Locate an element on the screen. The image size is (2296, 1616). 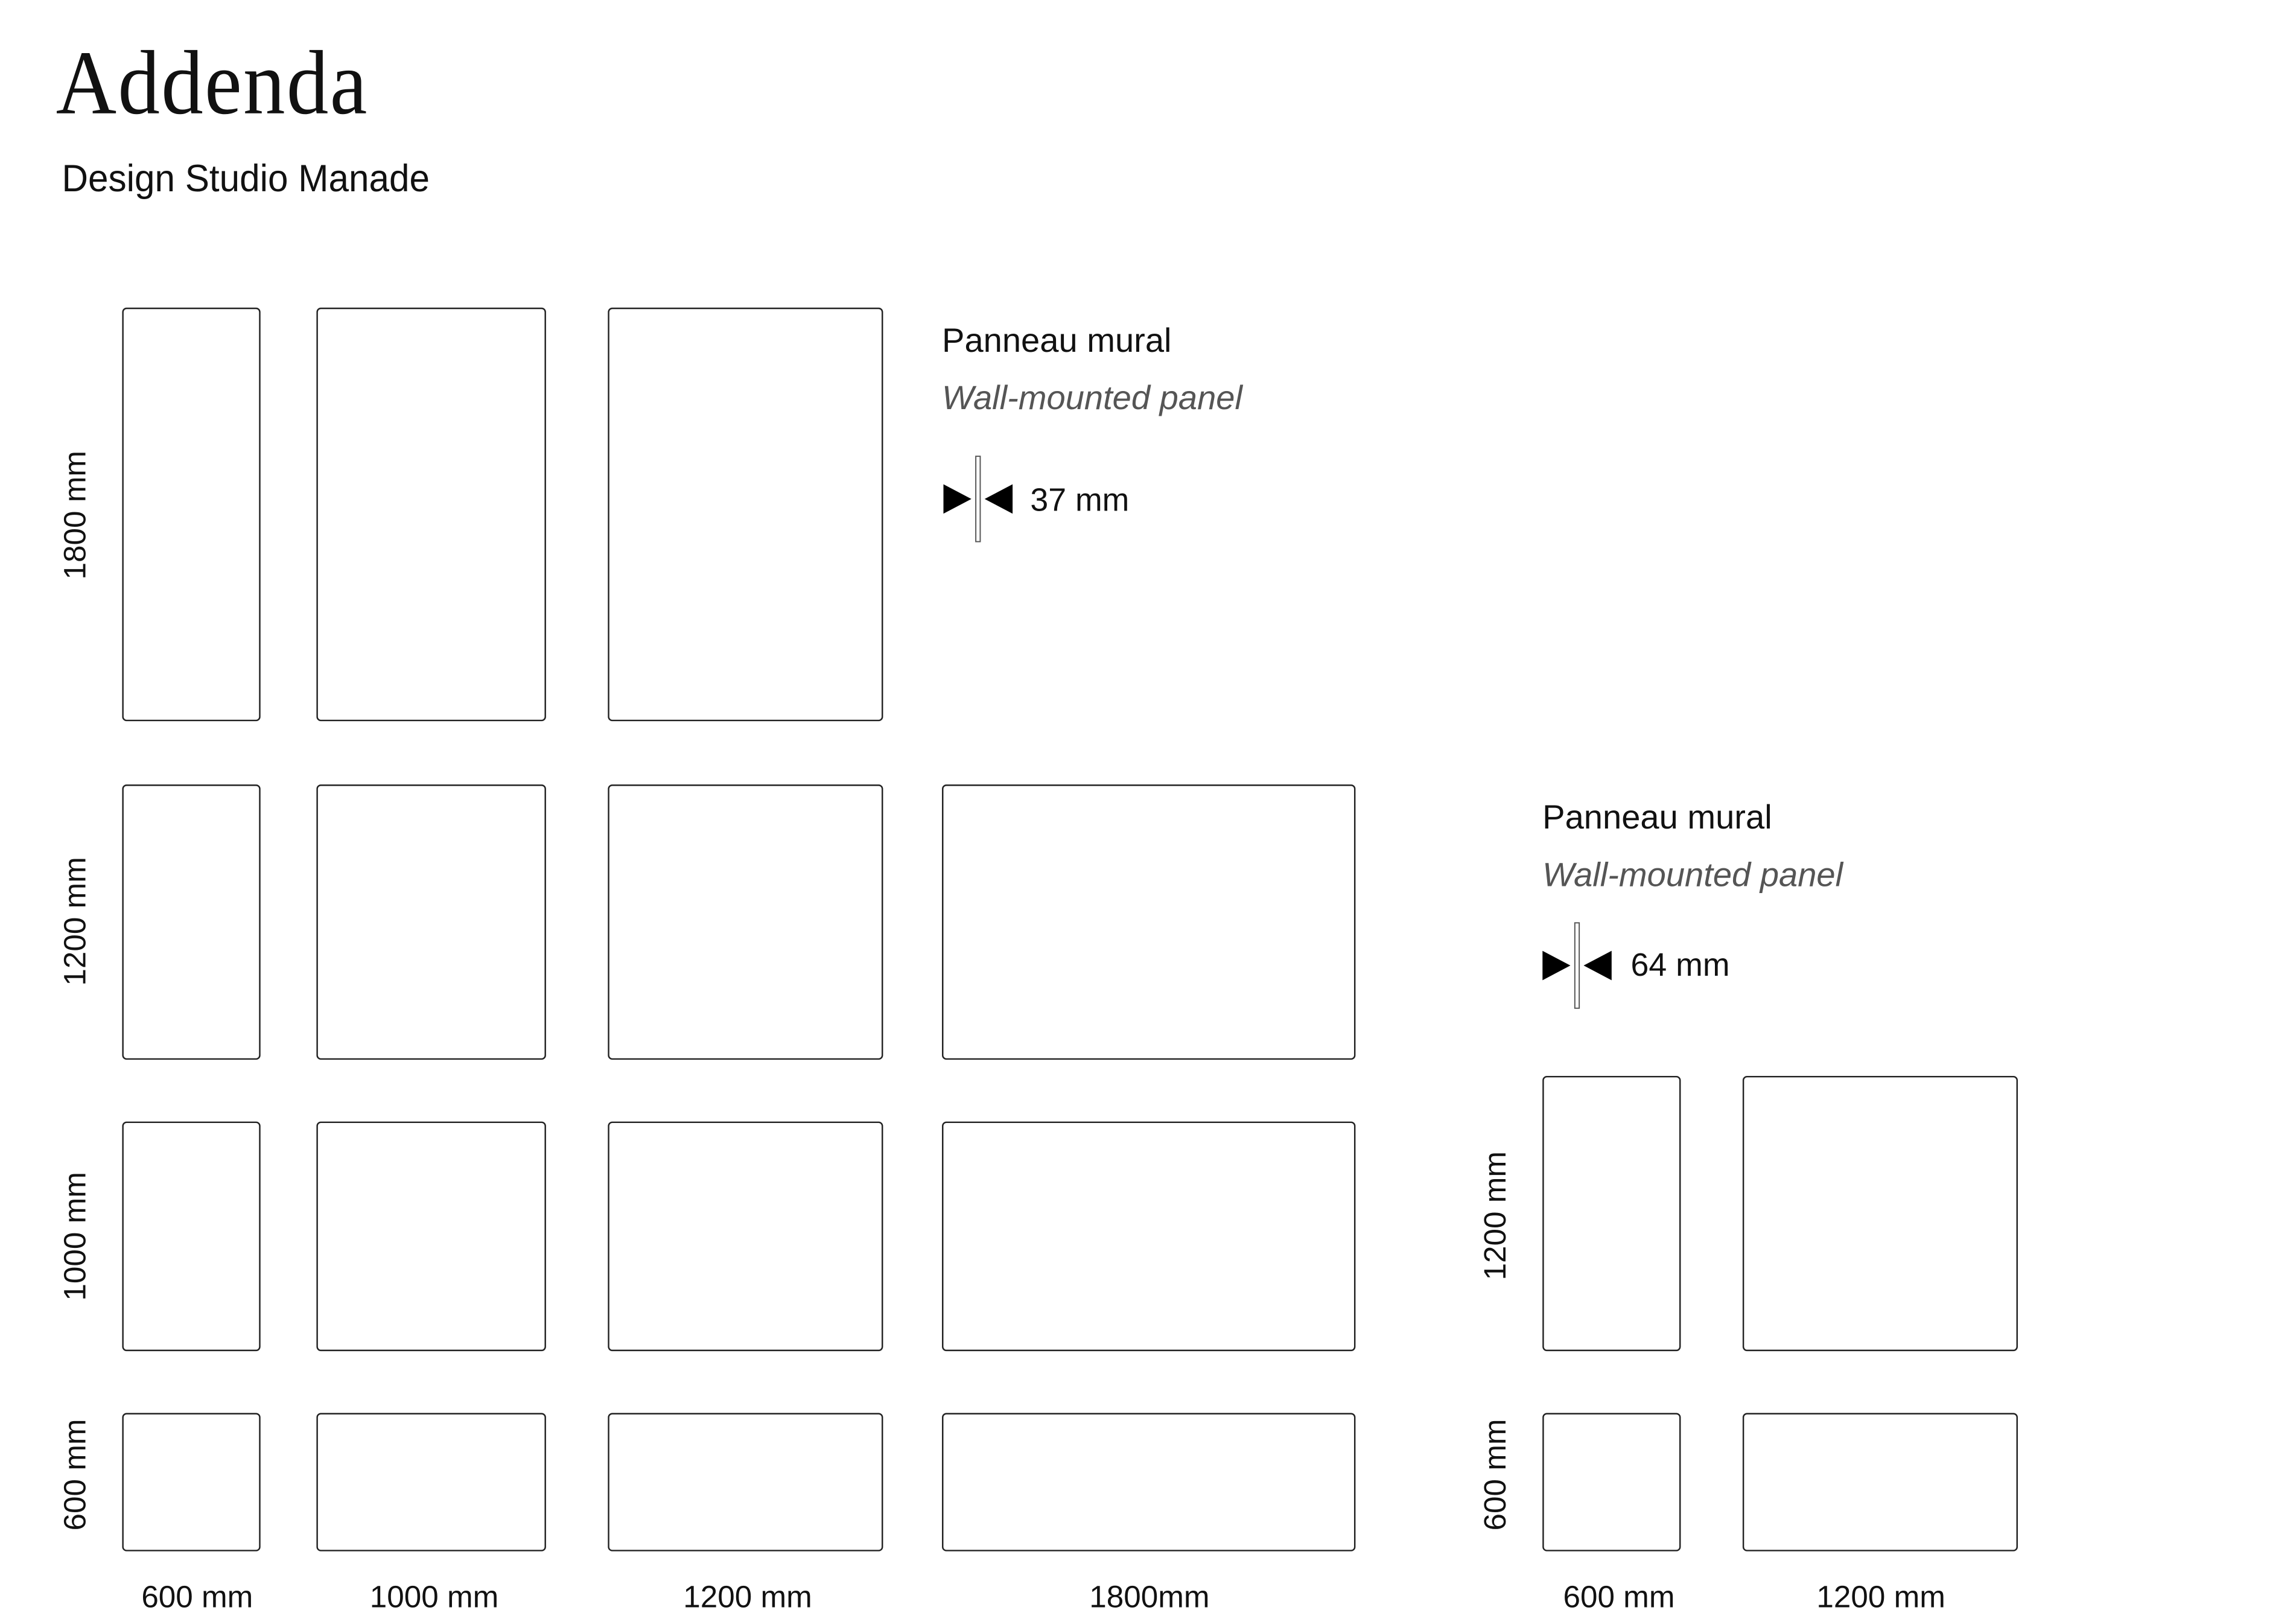
panel-1800x1200 is located at coordinates (1149, 922).